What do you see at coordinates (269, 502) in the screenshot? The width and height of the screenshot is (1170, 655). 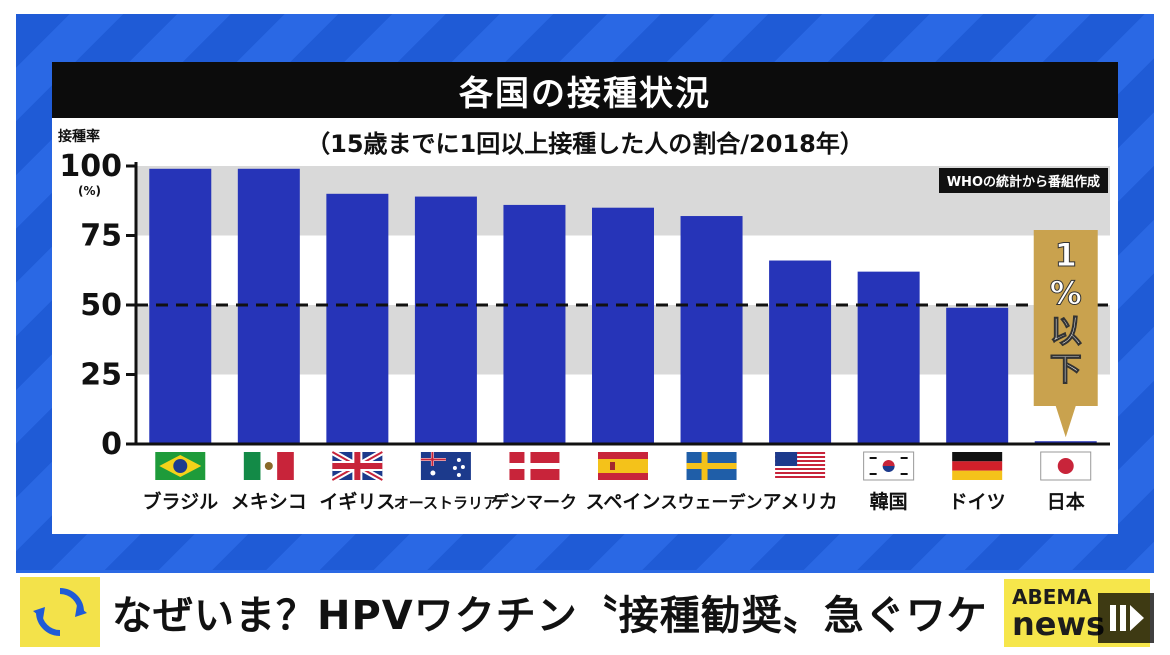 I see `x-tick-label: メキシコ` at bounding box center [269, 502].